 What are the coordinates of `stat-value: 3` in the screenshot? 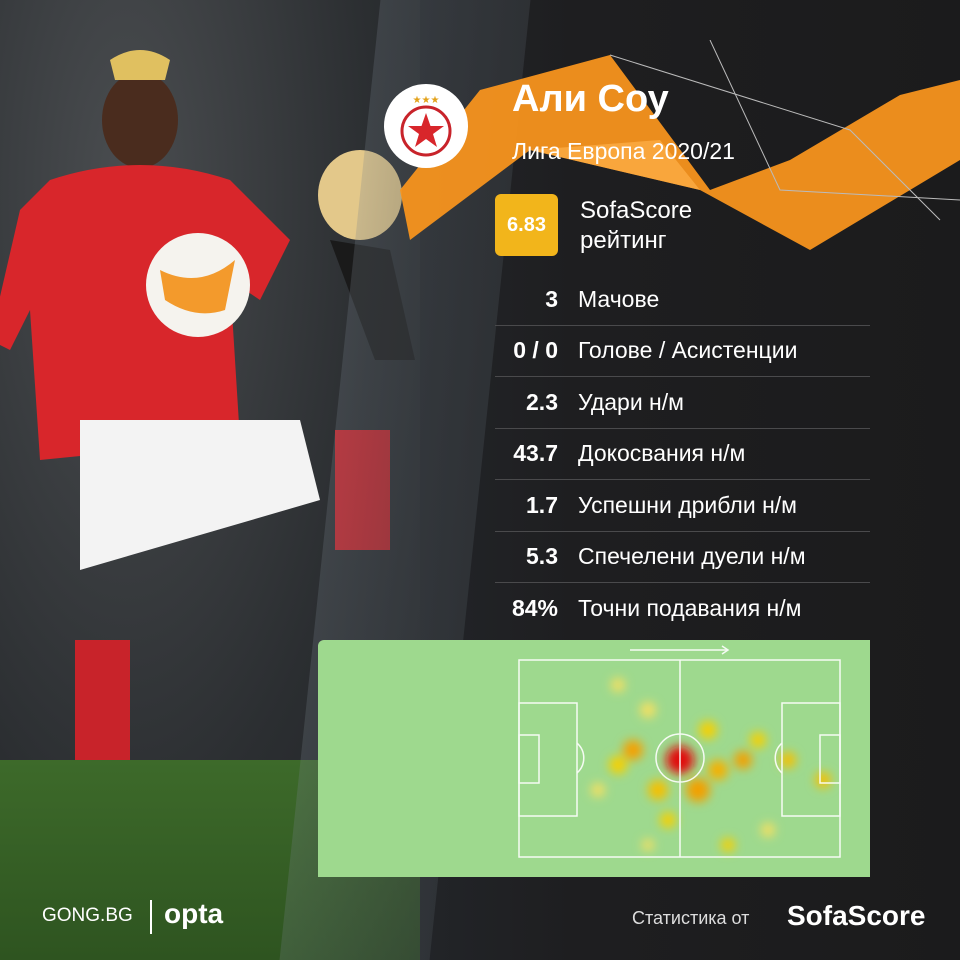 It's located at (551, 298).